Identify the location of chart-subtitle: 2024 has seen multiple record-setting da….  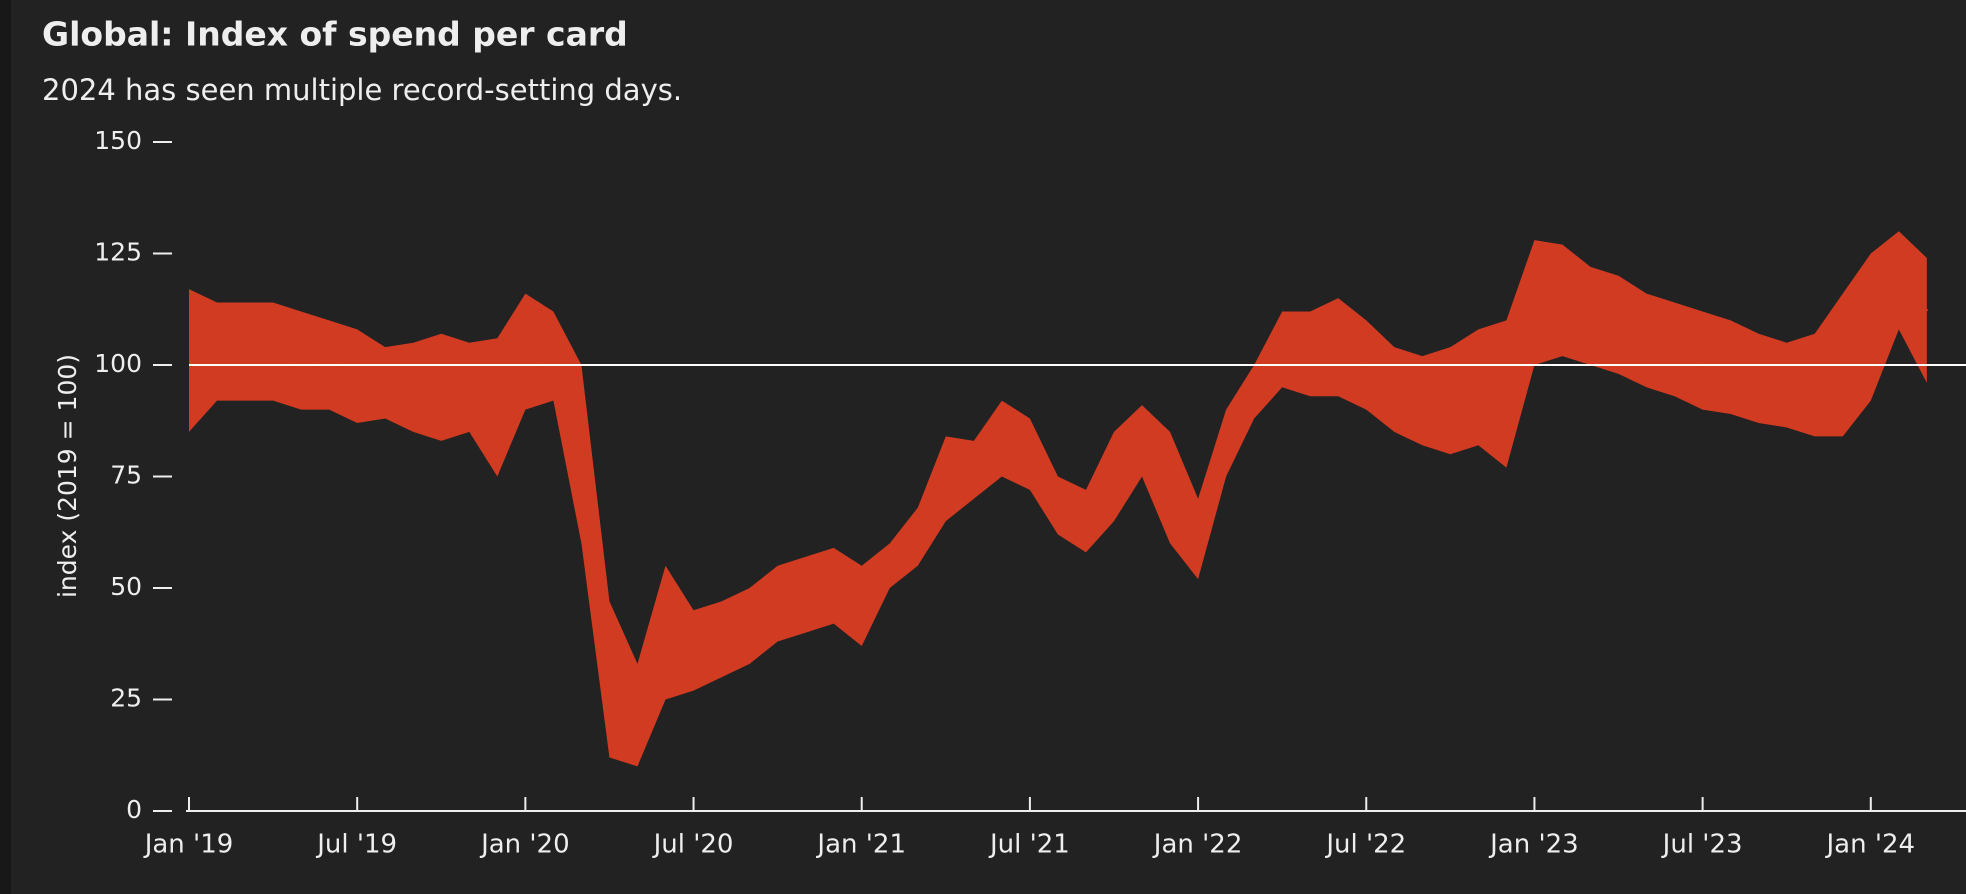
(362, 90).